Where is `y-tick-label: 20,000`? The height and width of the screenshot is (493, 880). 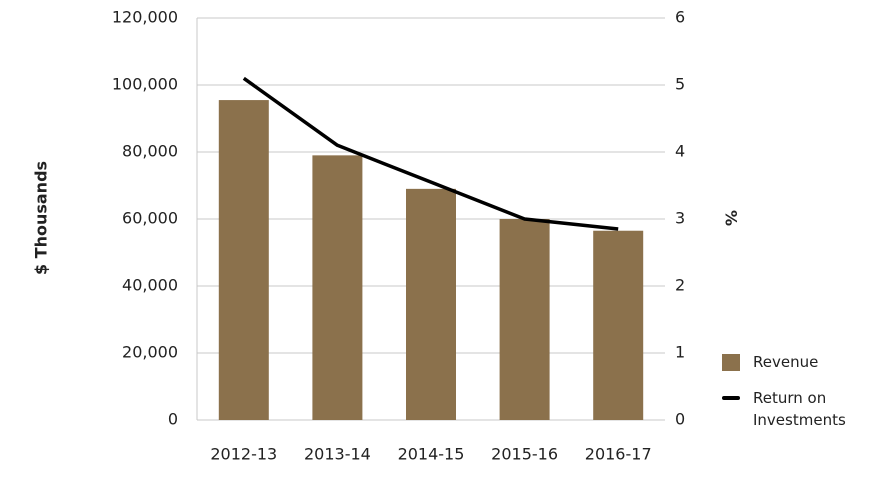
y-tick-label: 20,000 is located at coordinates (150, 352).